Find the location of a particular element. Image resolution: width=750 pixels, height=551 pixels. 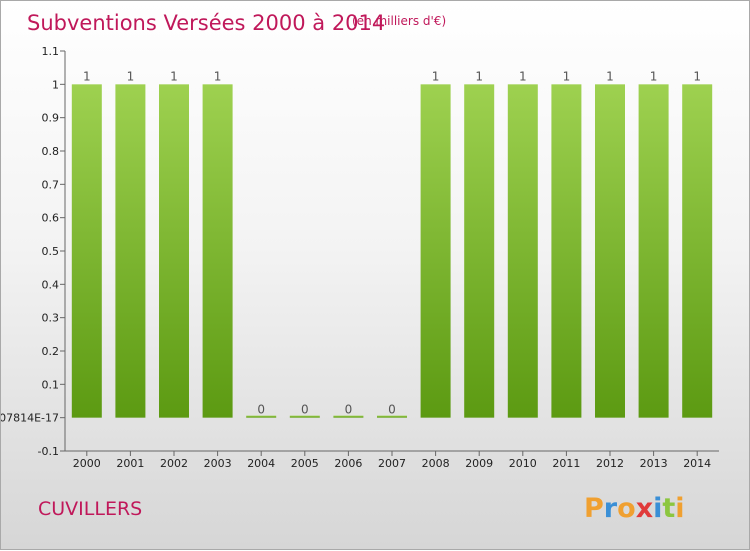

x-tick-label: 2010 is located at coordinates (523, 463).